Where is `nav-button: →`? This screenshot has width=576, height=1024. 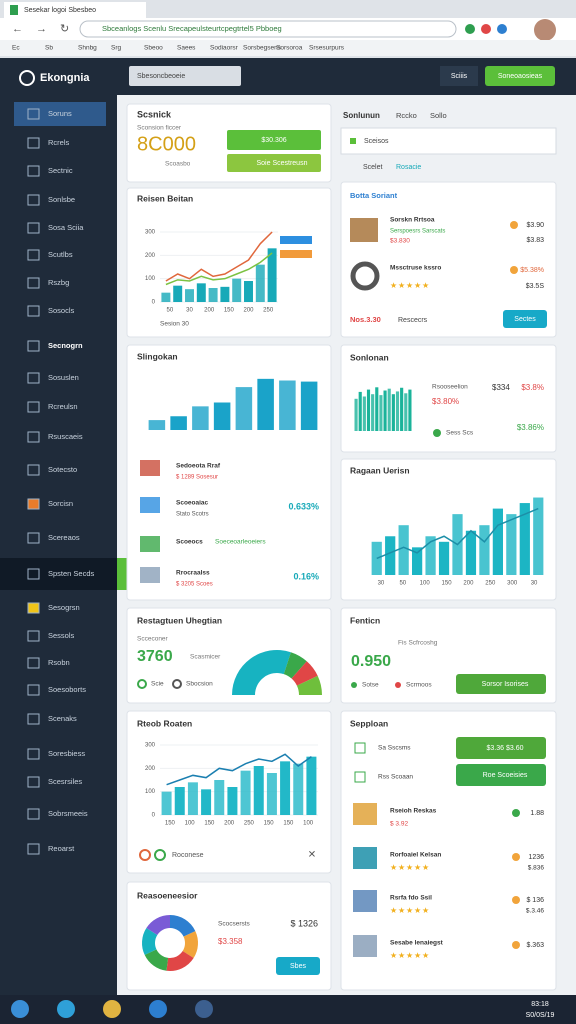
nav-button: → is located at coordinates (41, 29).